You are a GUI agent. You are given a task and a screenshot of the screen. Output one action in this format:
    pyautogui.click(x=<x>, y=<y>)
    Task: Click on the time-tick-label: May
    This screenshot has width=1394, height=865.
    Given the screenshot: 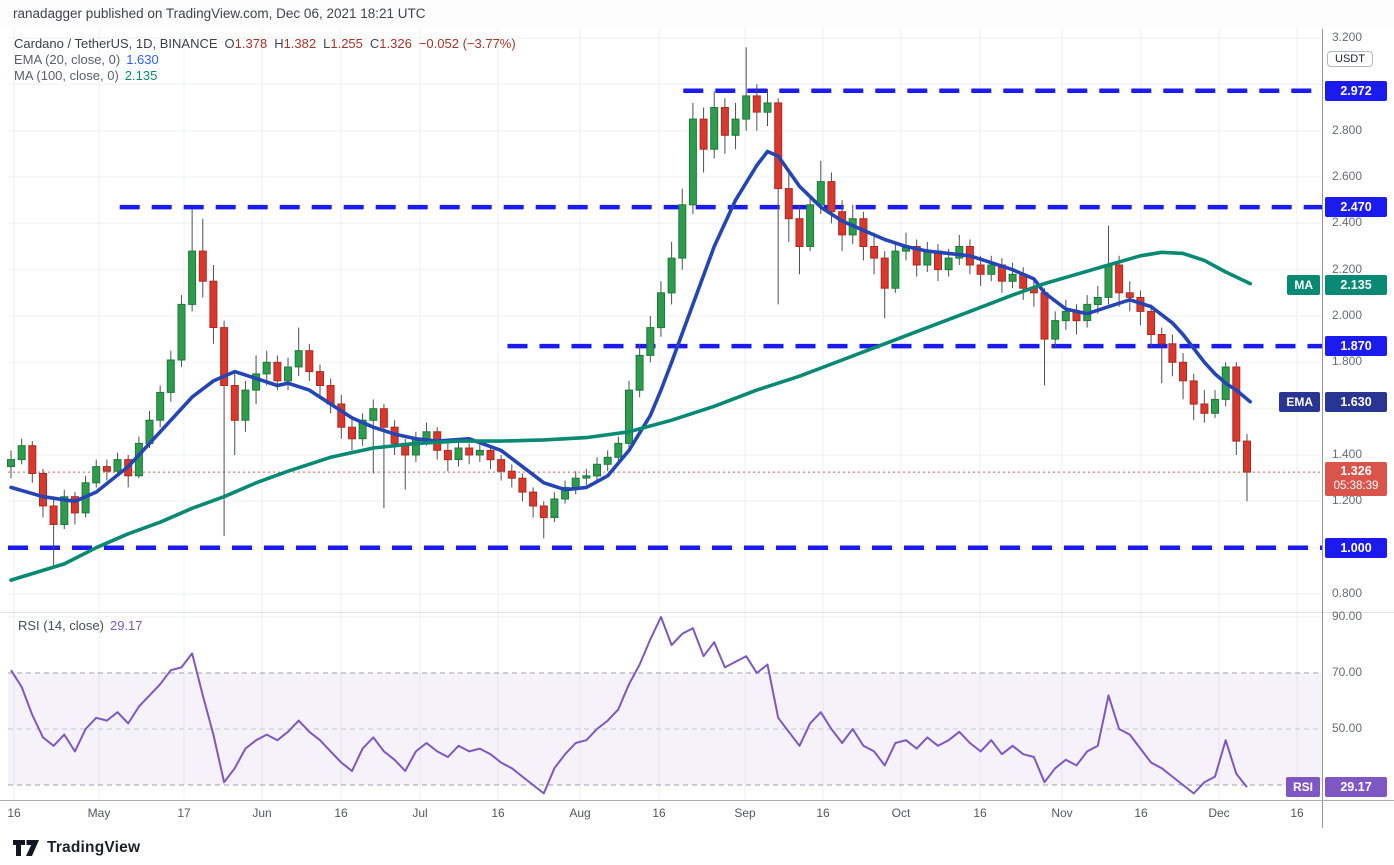 What is the action you would take?
    pyautogui.click(x=99, y=813)
    